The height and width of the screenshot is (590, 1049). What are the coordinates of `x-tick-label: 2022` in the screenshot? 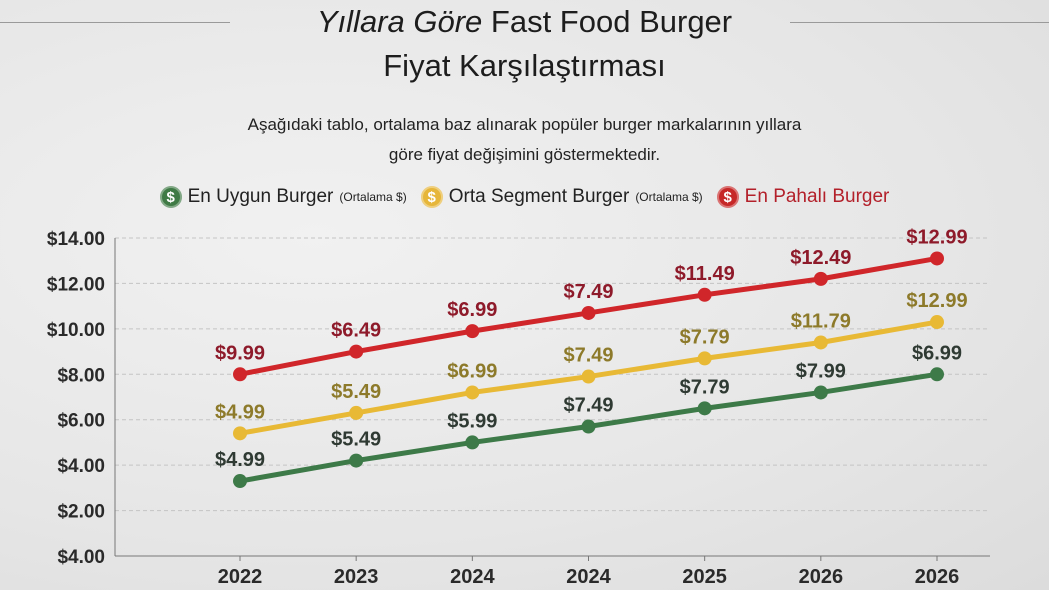 It's located at (240, 577).